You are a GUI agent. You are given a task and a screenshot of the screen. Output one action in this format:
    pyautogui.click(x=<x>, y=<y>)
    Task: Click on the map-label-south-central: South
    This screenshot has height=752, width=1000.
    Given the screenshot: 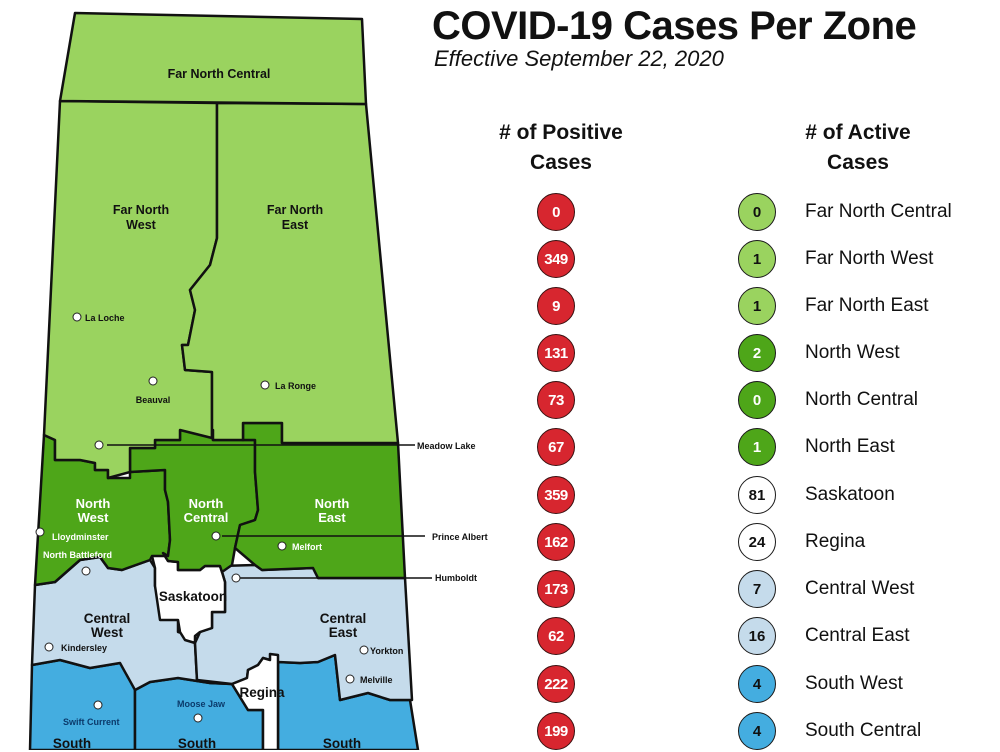 What is the action you would take?
    pyautogui.click(x=197, y=743)
    